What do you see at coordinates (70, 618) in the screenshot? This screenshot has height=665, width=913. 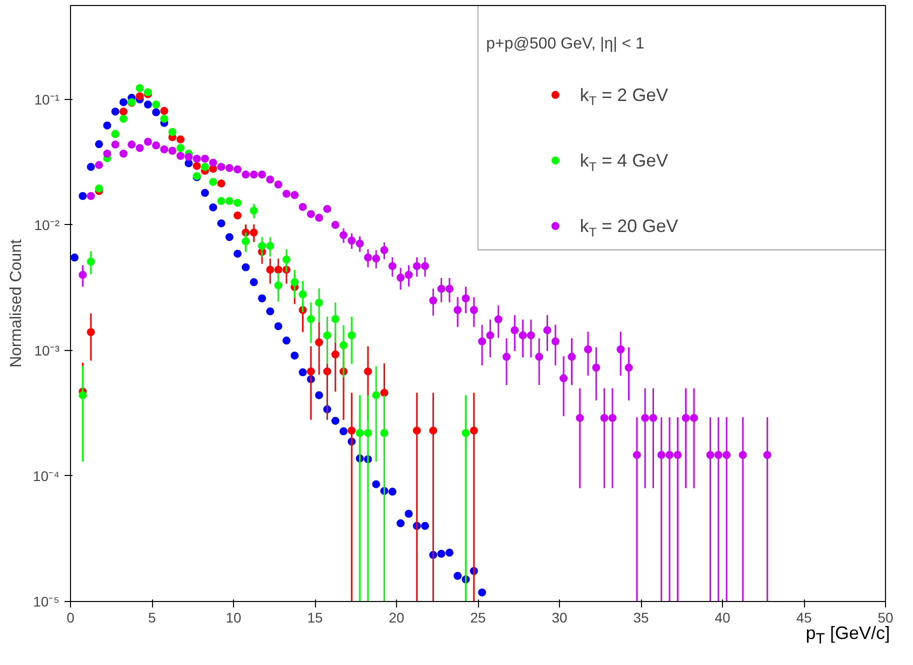 I see `x-tick-label: 0` at bounding box center [70, 618].